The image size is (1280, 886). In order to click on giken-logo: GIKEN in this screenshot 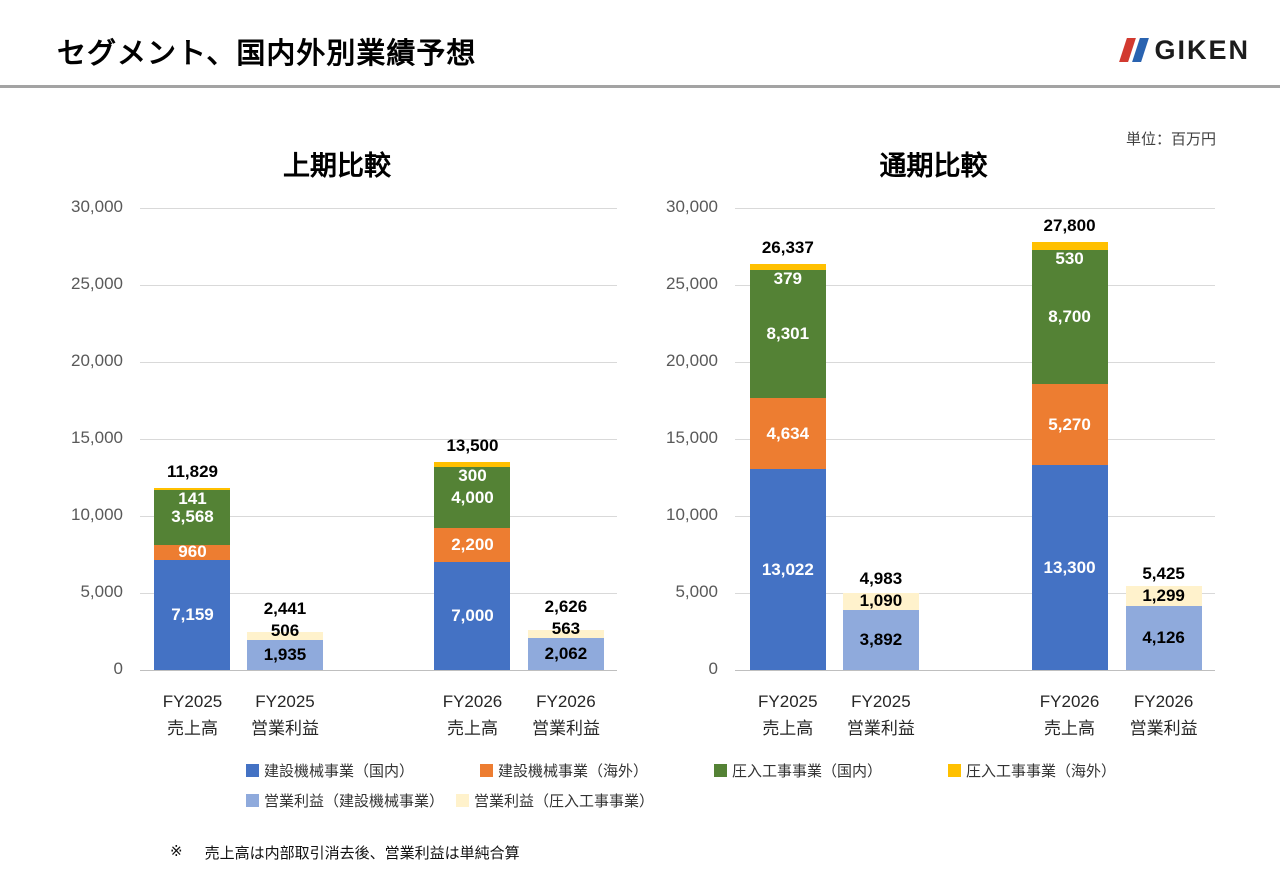, I will do `click(1184, 49)`.